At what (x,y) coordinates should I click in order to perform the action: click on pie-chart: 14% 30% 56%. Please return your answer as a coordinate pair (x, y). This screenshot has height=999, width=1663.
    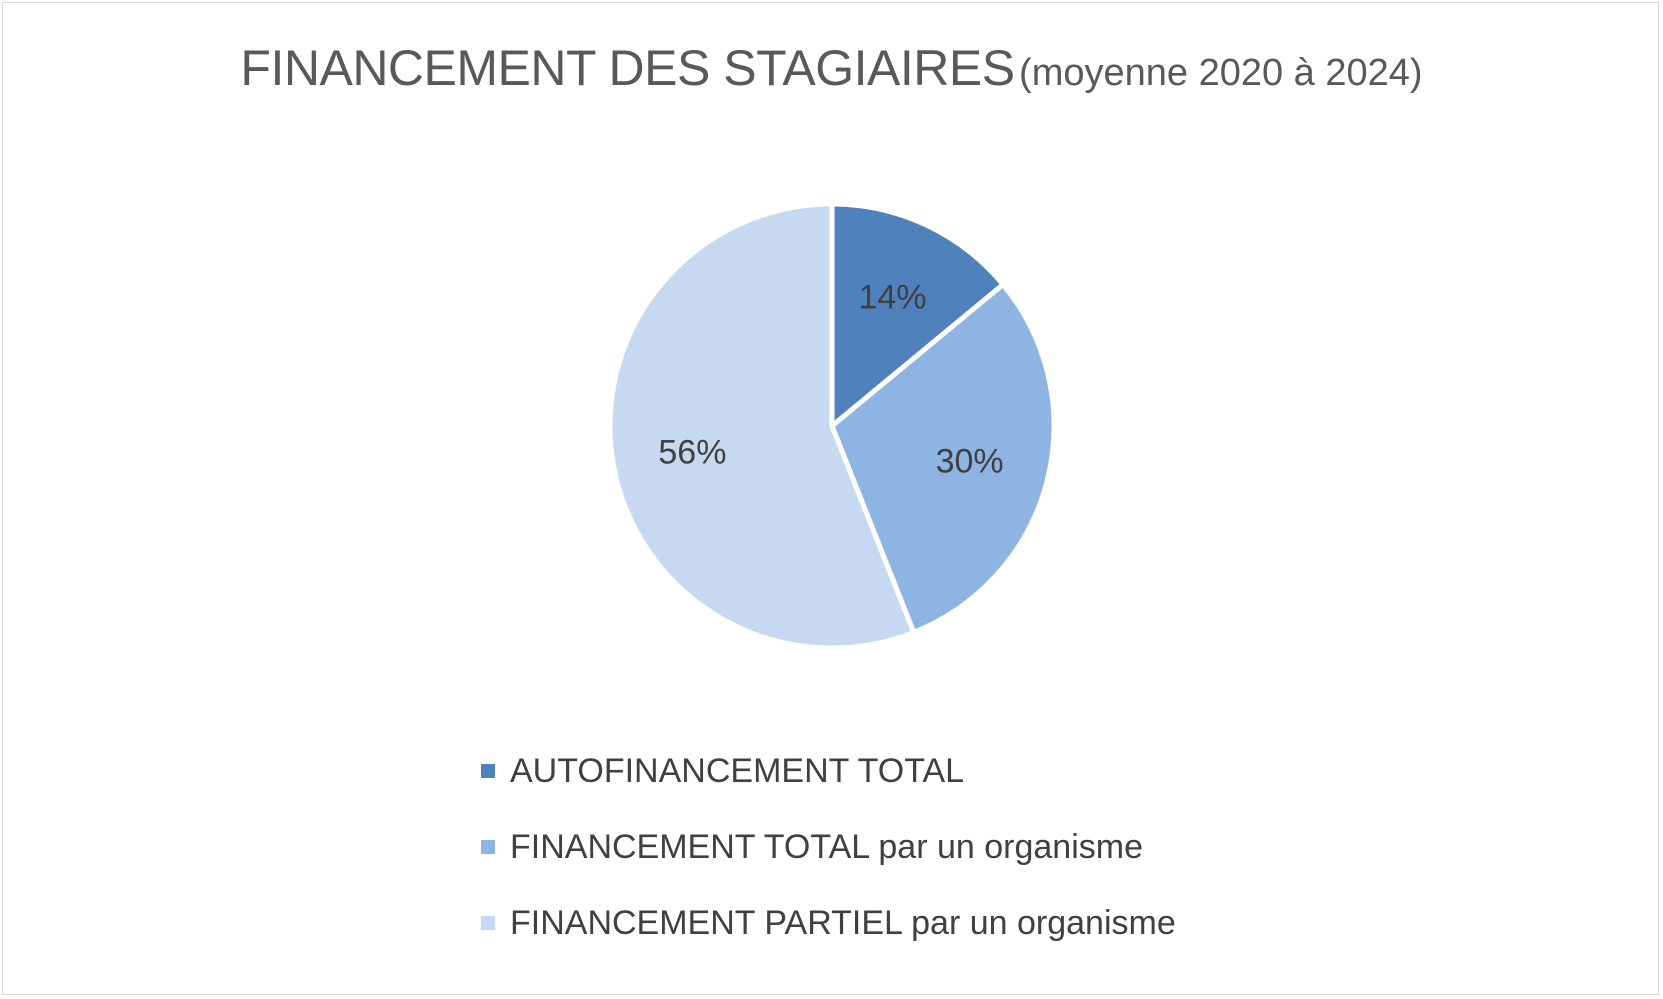
    Looking at the image, I should click on (832, 426).